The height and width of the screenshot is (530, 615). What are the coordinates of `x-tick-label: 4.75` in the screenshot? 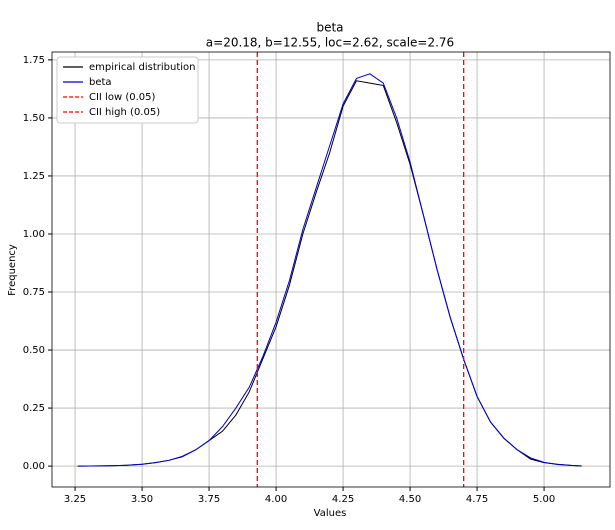 It's located at (477, 499).